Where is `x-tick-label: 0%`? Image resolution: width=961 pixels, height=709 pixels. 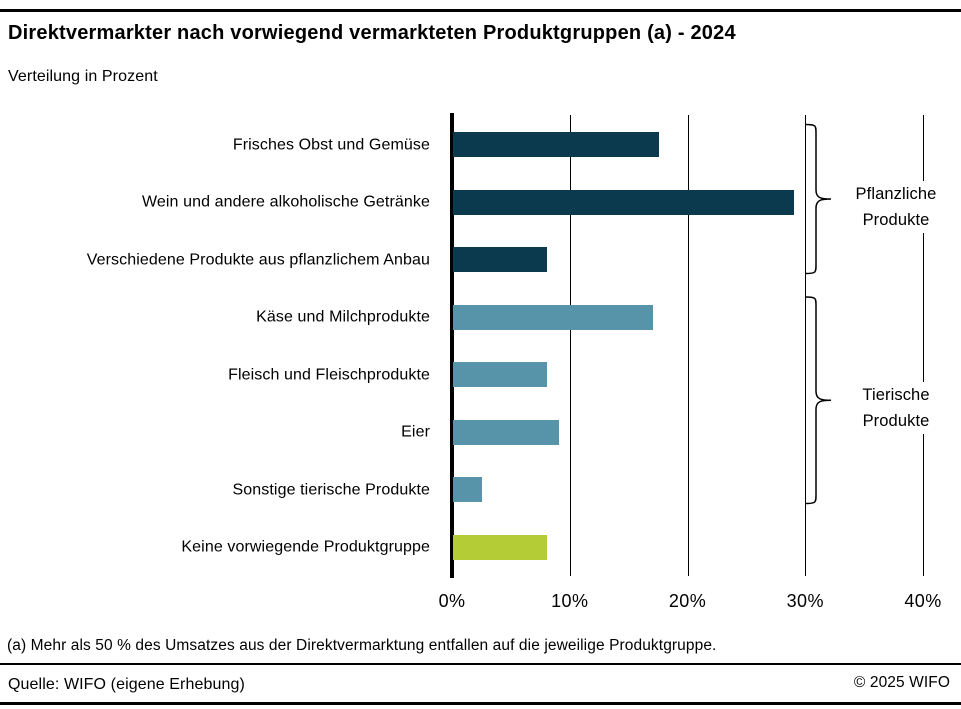 x-tick-label: 0% is located at coordinates (452, 601).